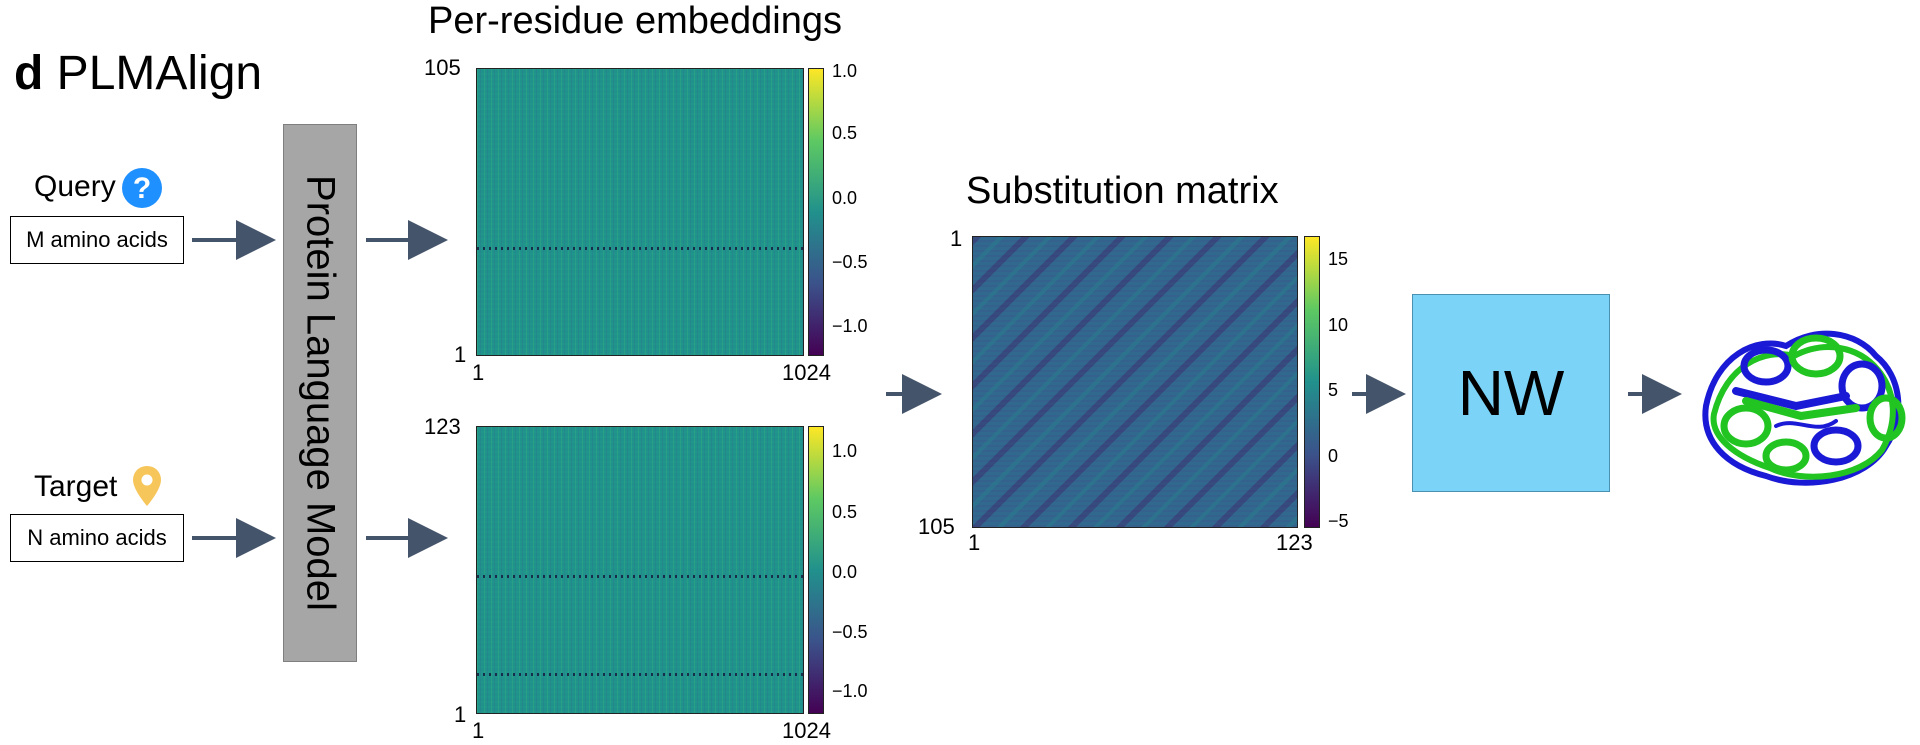 This screenshot has height=745, width=1920. What do you see at coordinates (29, 73) in the screenshot?
I see `panel-letter: d` at bounding box center [29, 73].